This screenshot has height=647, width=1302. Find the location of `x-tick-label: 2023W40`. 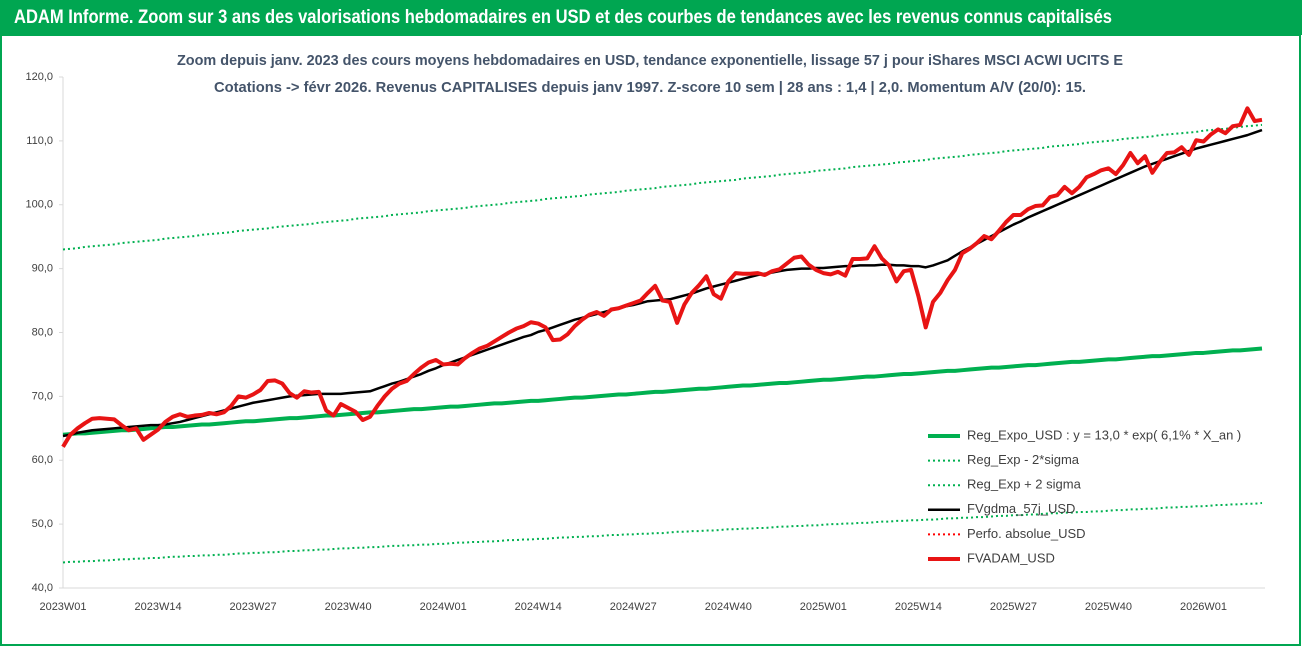

x-tick-label: 2023W40 is located at coordinates (348, 607).